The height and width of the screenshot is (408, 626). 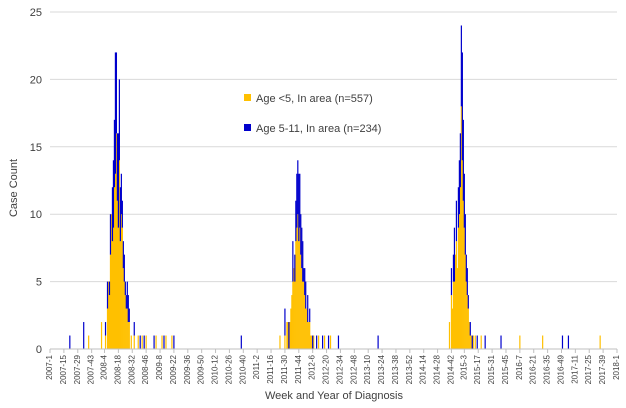 What do you see at coordinates (333, 350) in the screenshot?
I see `axes-layer` at bounding box center [333, 350].